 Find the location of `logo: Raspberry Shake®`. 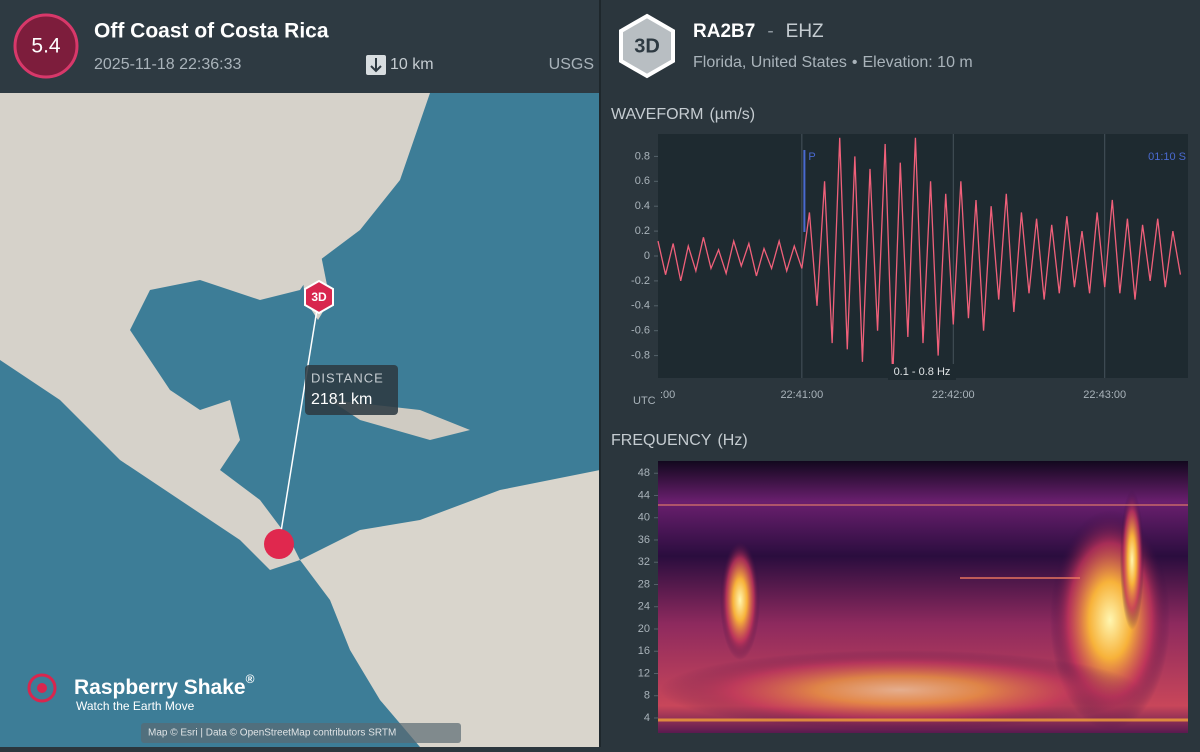

logo: Raspberry Shake® is located at coordinates (164, 685).